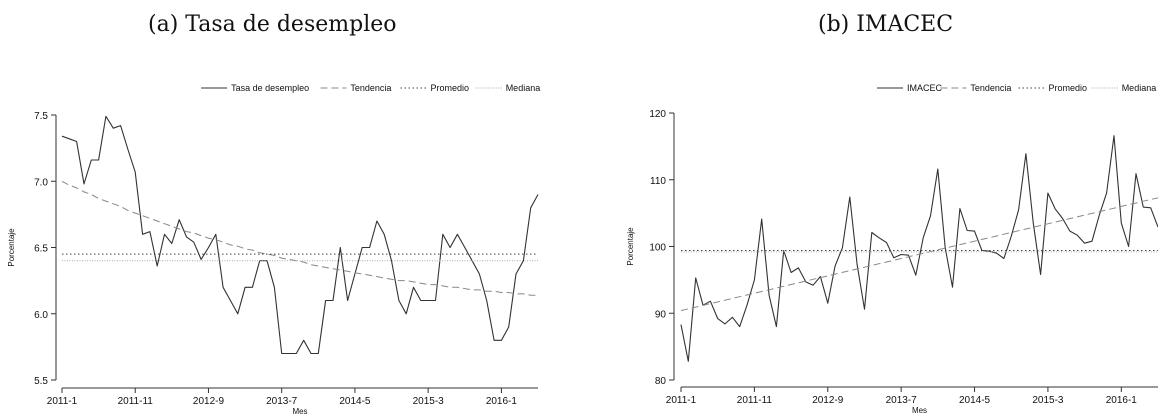  What do you see at coordinates (270, 88) in the screenshot?
I see `chart-a-legend-label: Tasa de desempleo` at bounding box center [270, 88].